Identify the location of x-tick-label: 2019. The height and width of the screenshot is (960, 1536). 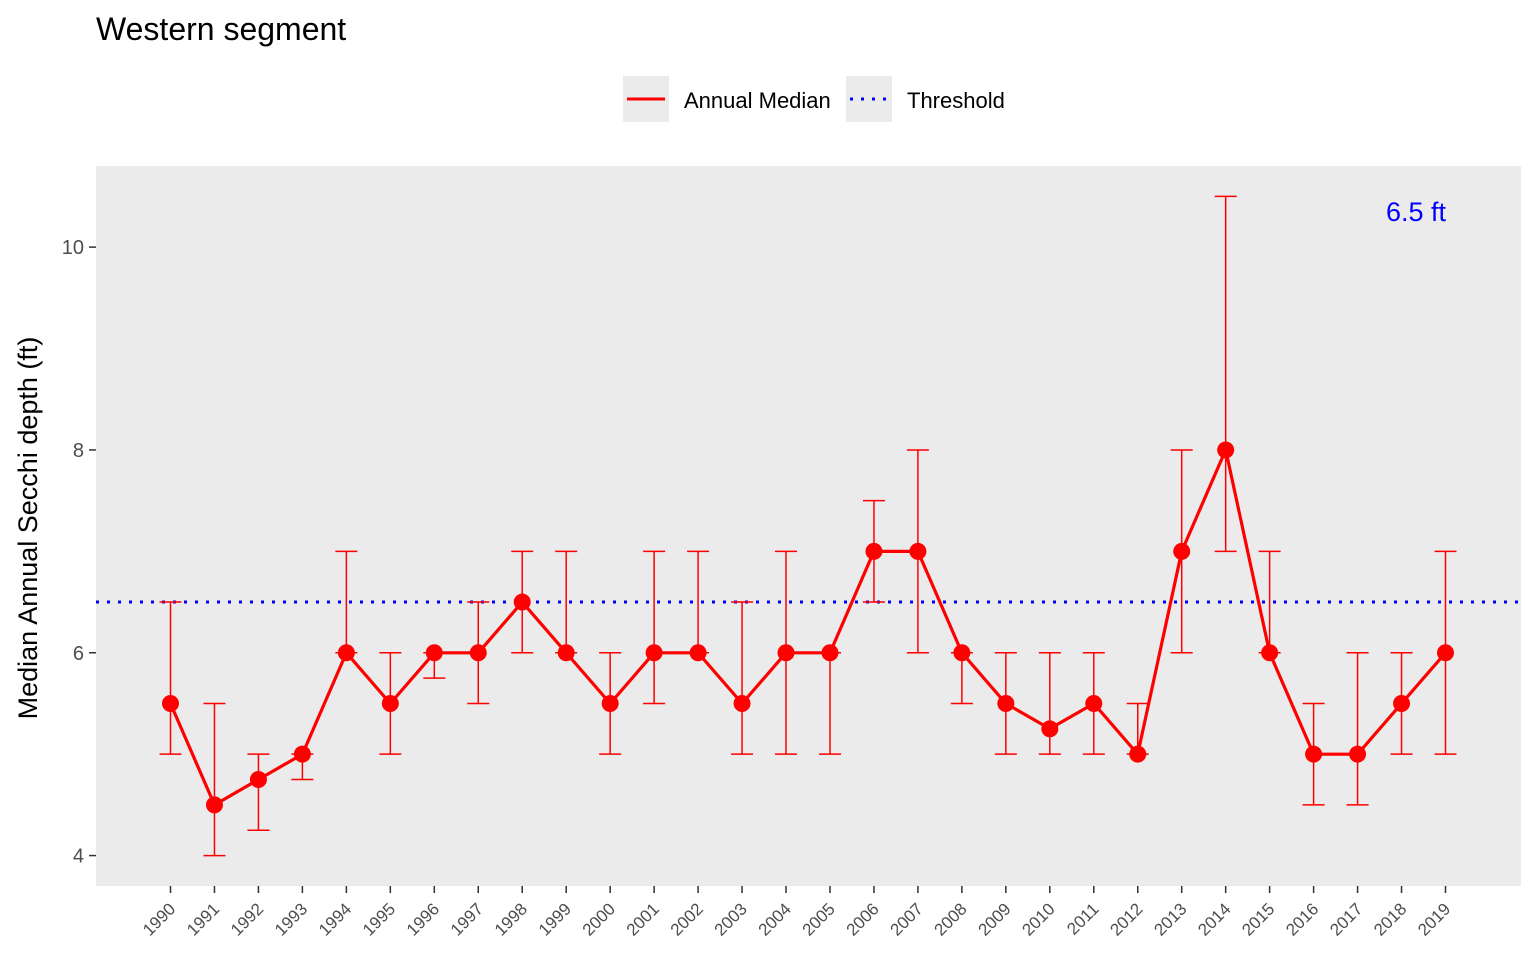
(1434, 919).